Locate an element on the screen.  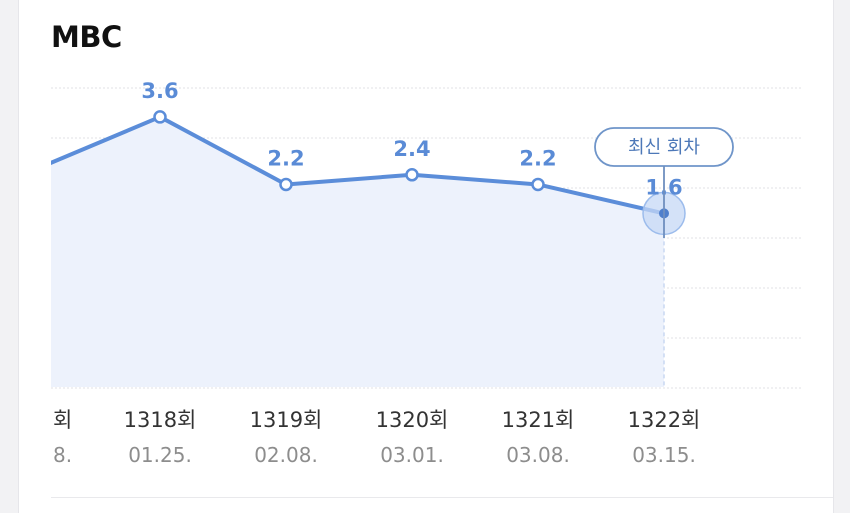
data-labels: 3.62.2 2.4 2.21.6 is located at coordinates (411, 139).